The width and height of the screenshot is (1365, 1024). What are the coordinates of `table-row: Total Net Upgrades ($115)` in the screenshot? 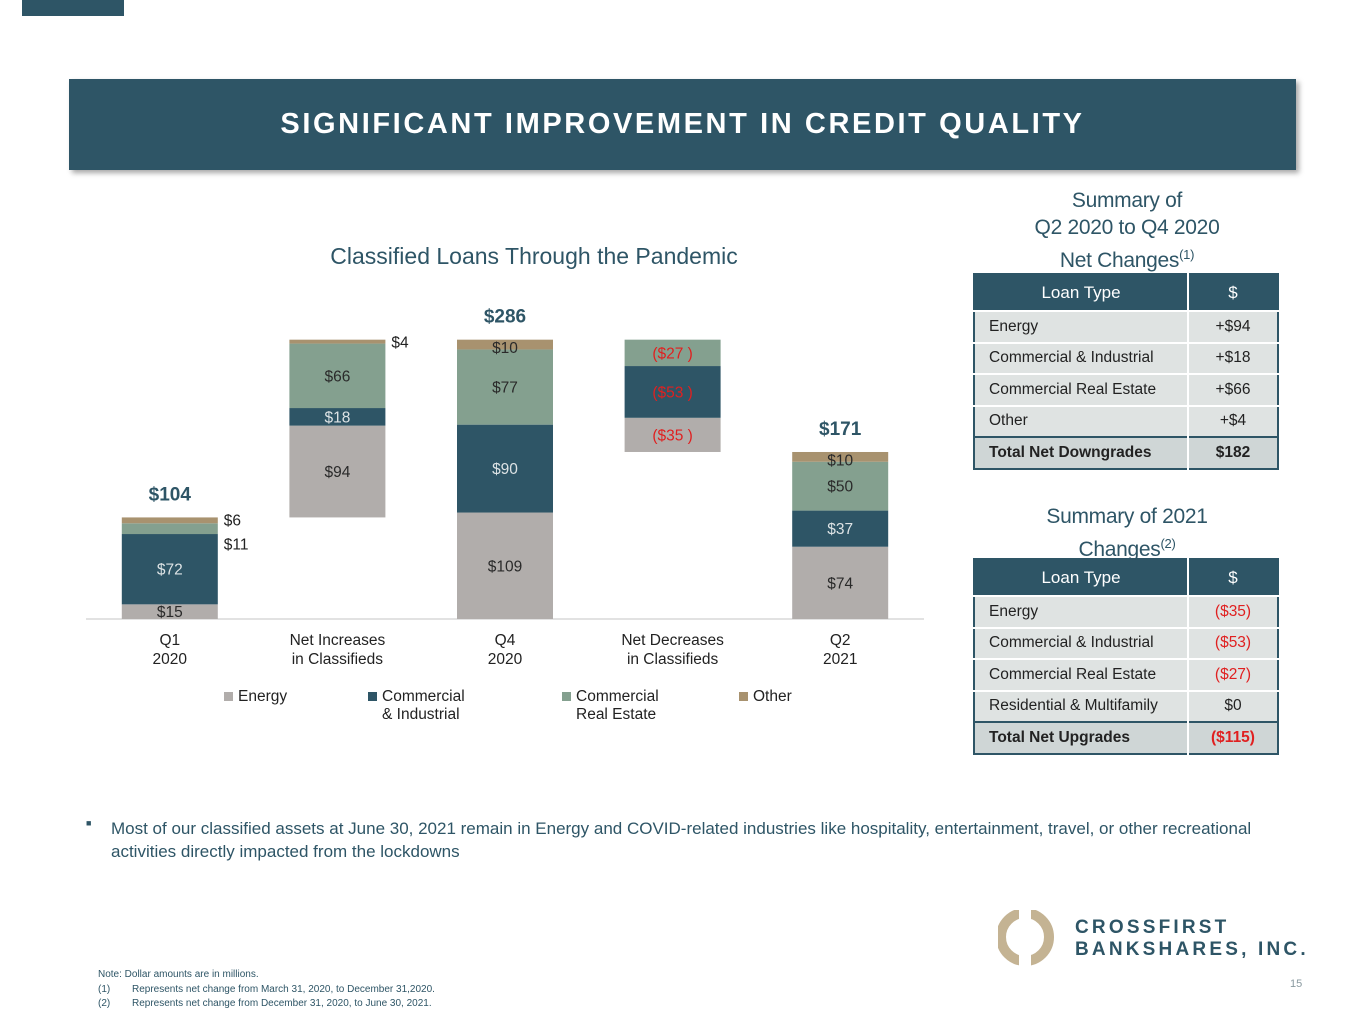 It's located at (1126, 737).